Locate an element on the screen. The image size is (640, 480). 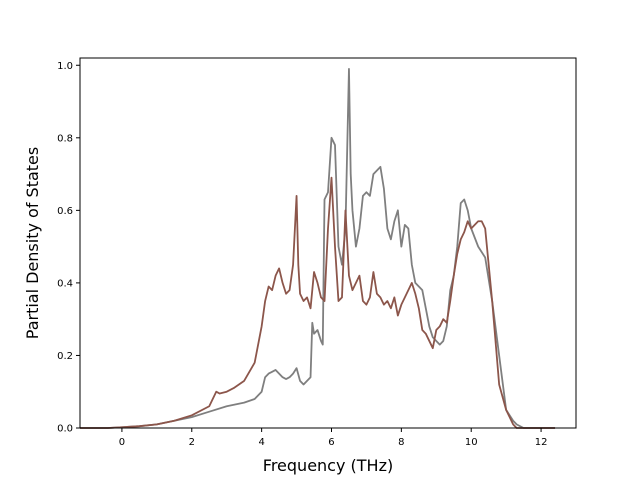
y-axis-label: Partial Density of States is located at coordinates (32, 243).